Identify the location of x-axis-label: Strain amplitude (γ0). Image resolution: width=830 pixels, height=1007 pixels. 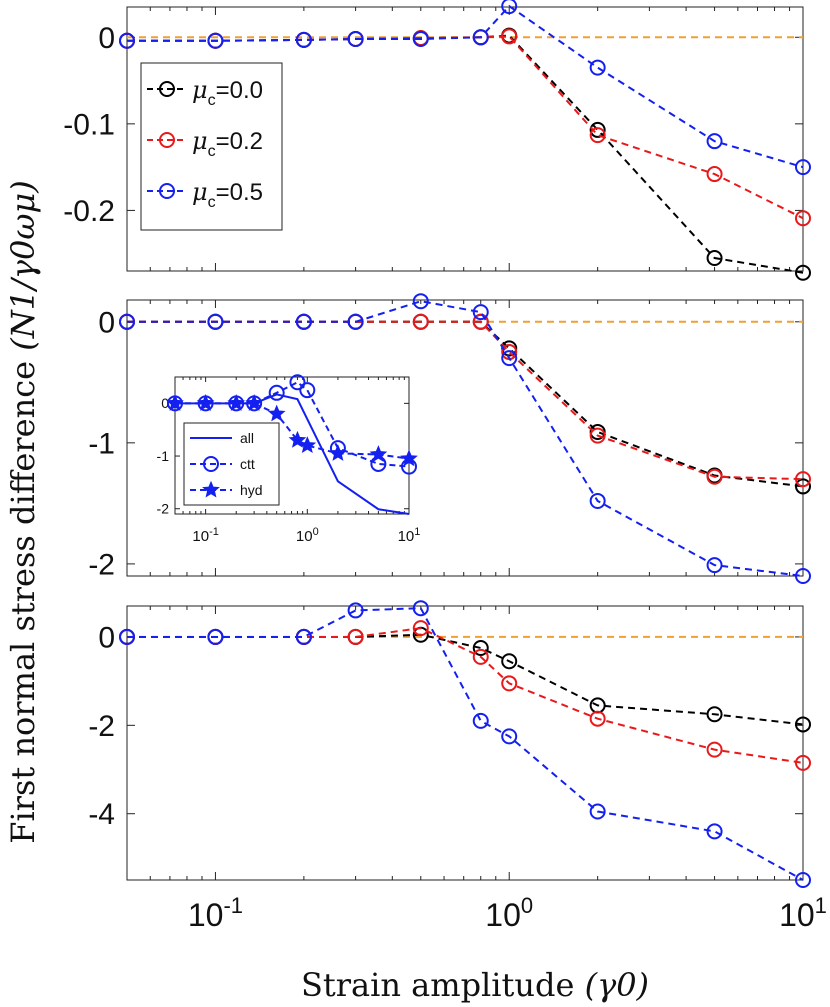
(475, 985).